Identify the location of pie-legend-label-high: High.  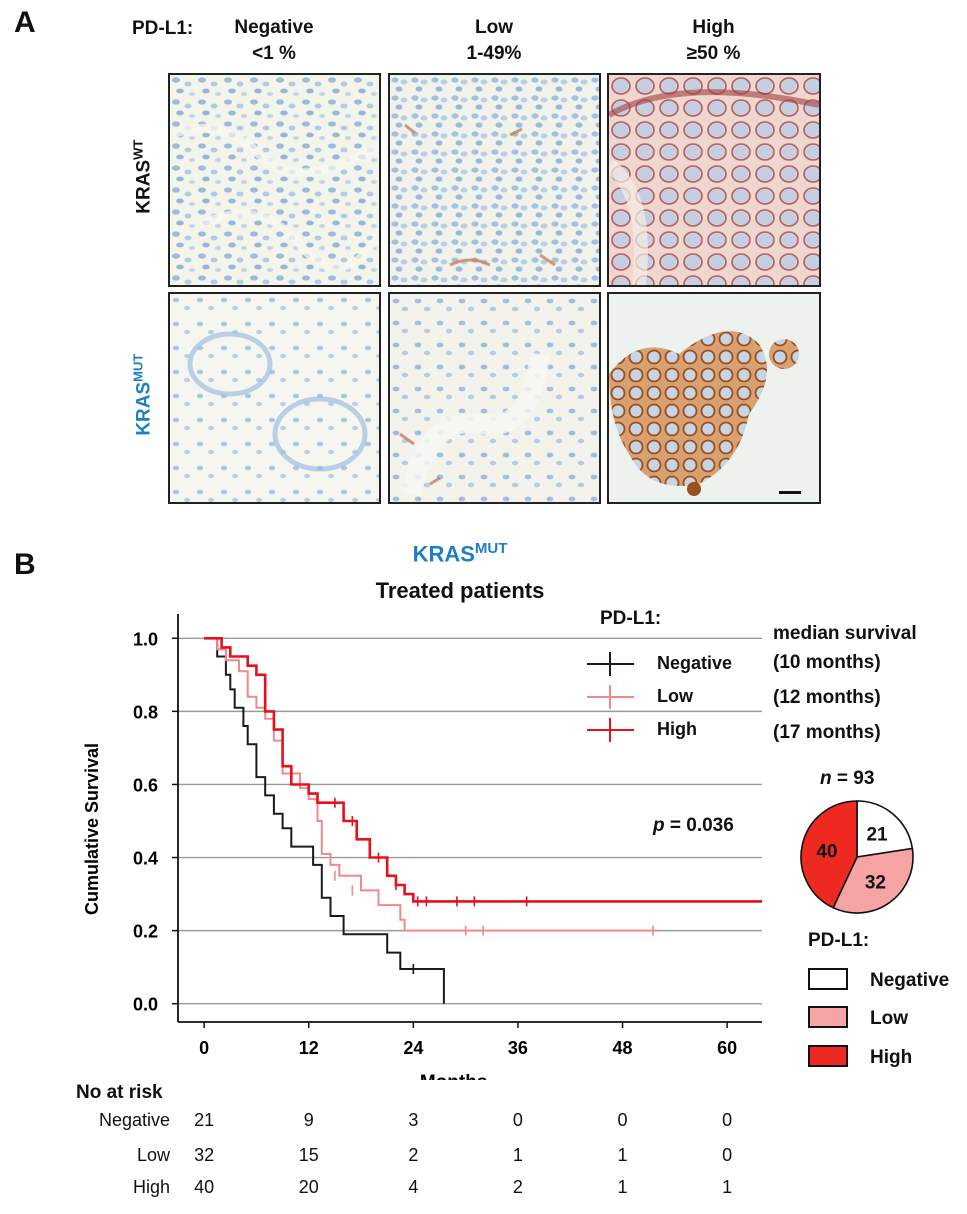
(891, 1057).